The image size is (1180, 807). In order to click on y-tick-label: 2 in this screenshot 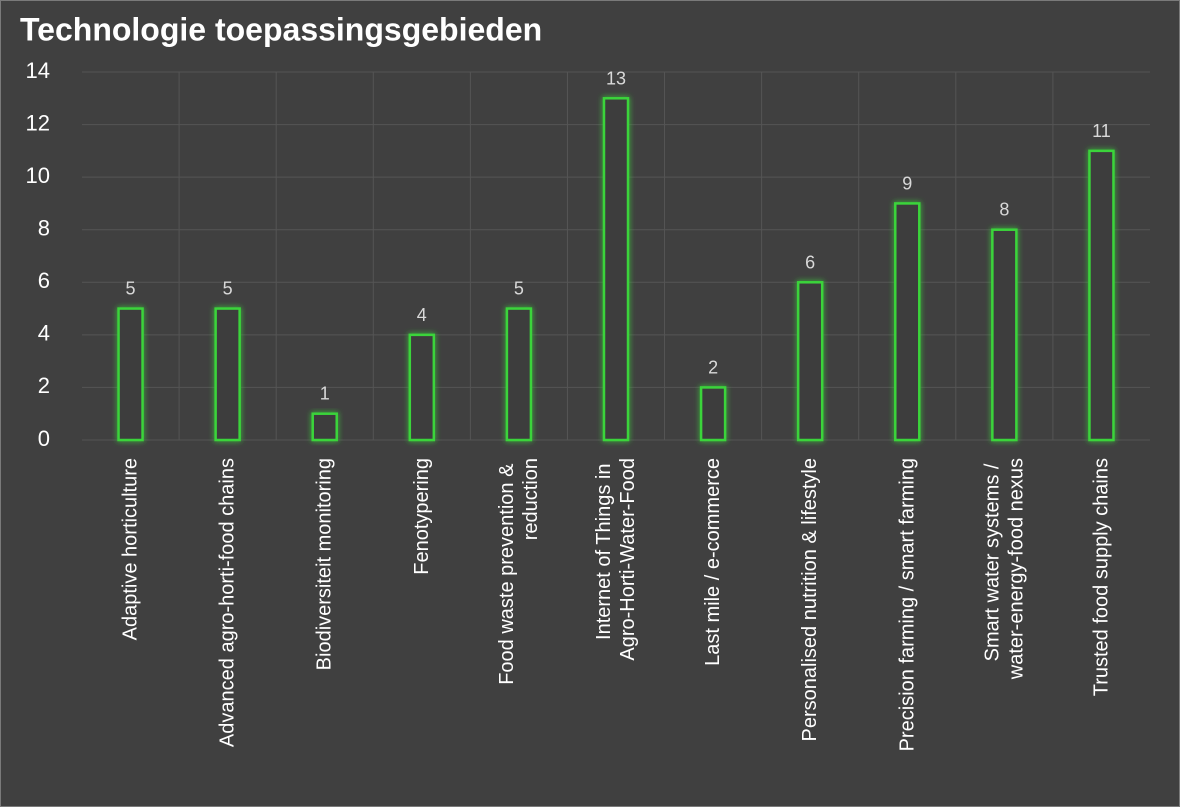, I will do `click(44, 385)`.